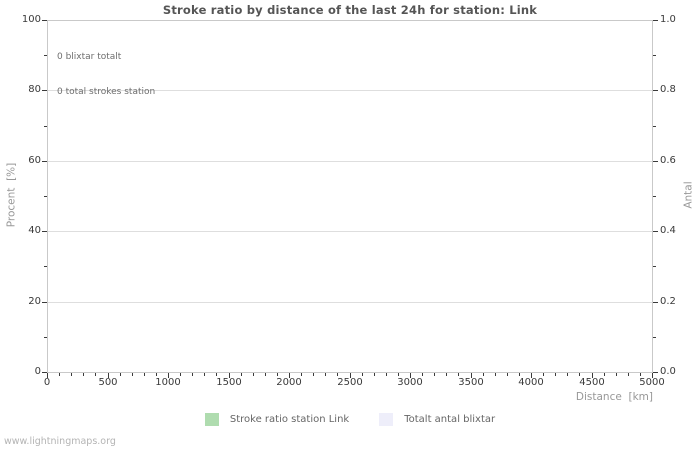 The image size is (700, 450). What do you see at coordinates (106, 75) in the screenshot?
I see `totals-annotation: 0 blixtar totalt 0 total strokes station` at bounding box center [106, 75].